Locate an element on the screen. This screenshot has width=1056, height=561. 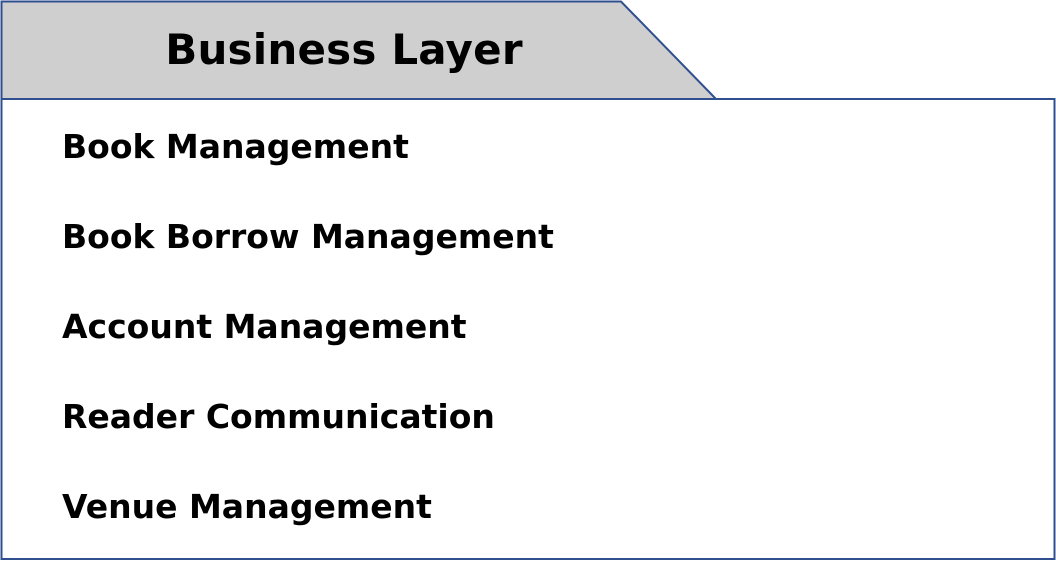
package-item-book-management: Book Management is located at coordinates (235, 146).